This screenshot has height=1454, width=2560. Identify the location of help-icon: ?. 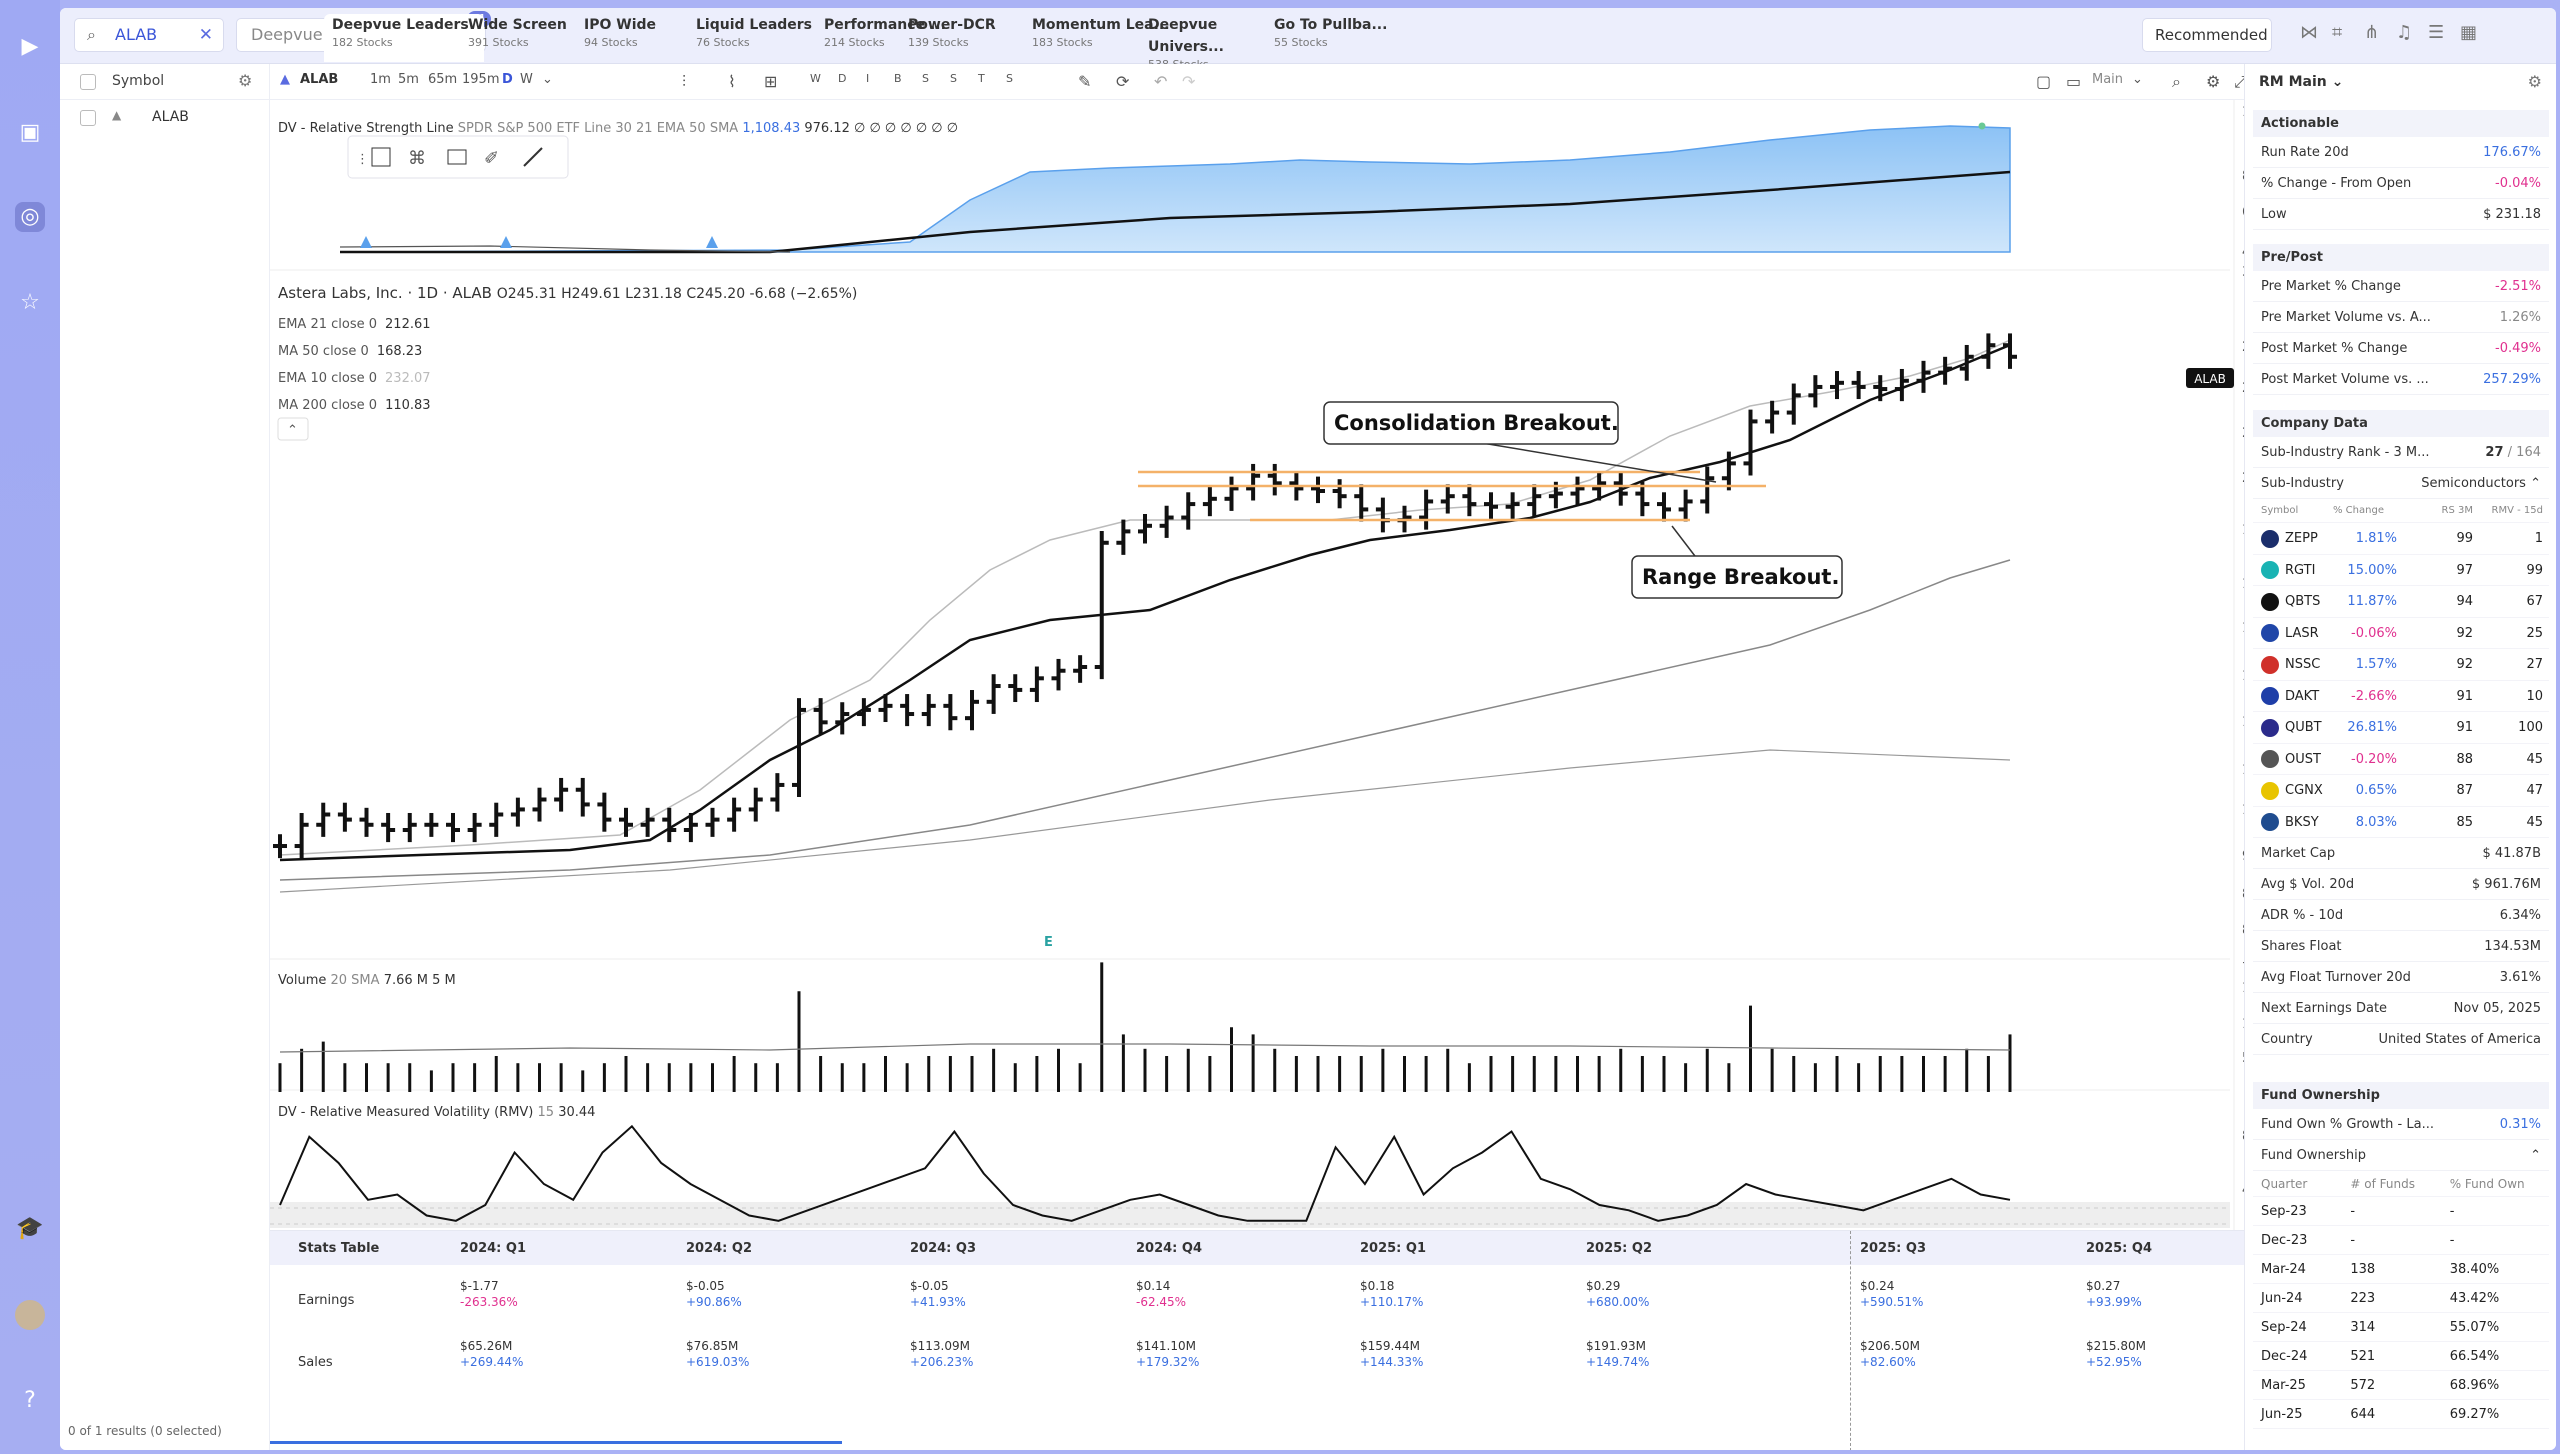
(30, 1400).